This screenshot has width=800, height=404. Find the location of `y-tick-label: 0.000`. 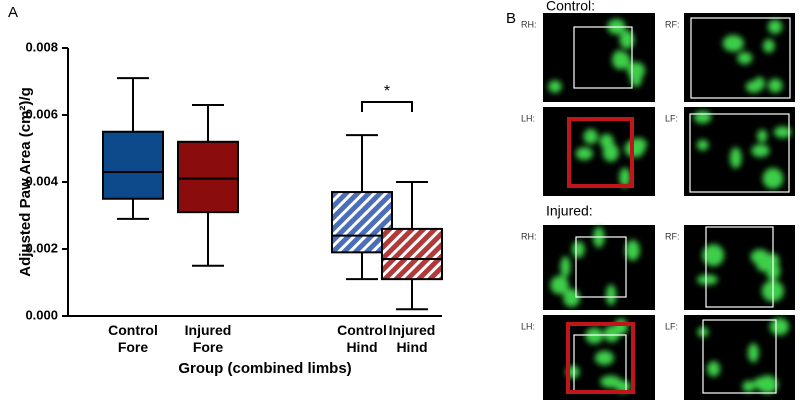

y-tick-label: 0.000 is located at coordinates (41, 314).